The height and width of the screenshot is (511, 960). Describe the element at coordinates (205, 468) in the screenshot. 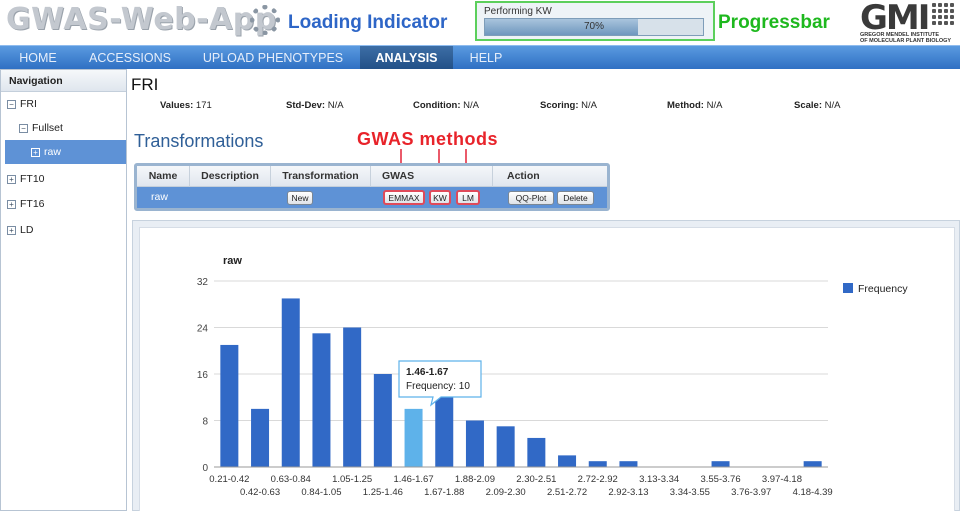

I see `y-tick-label: 0` at that location.